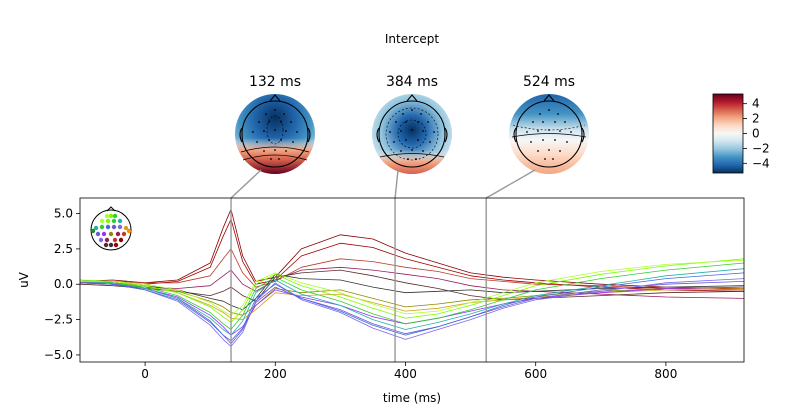 This screenshot has width=800, height=420. Describe the element at coordinates (412, 398) in the screenshot. I see `x-axis-label: time (ms)` at that location.